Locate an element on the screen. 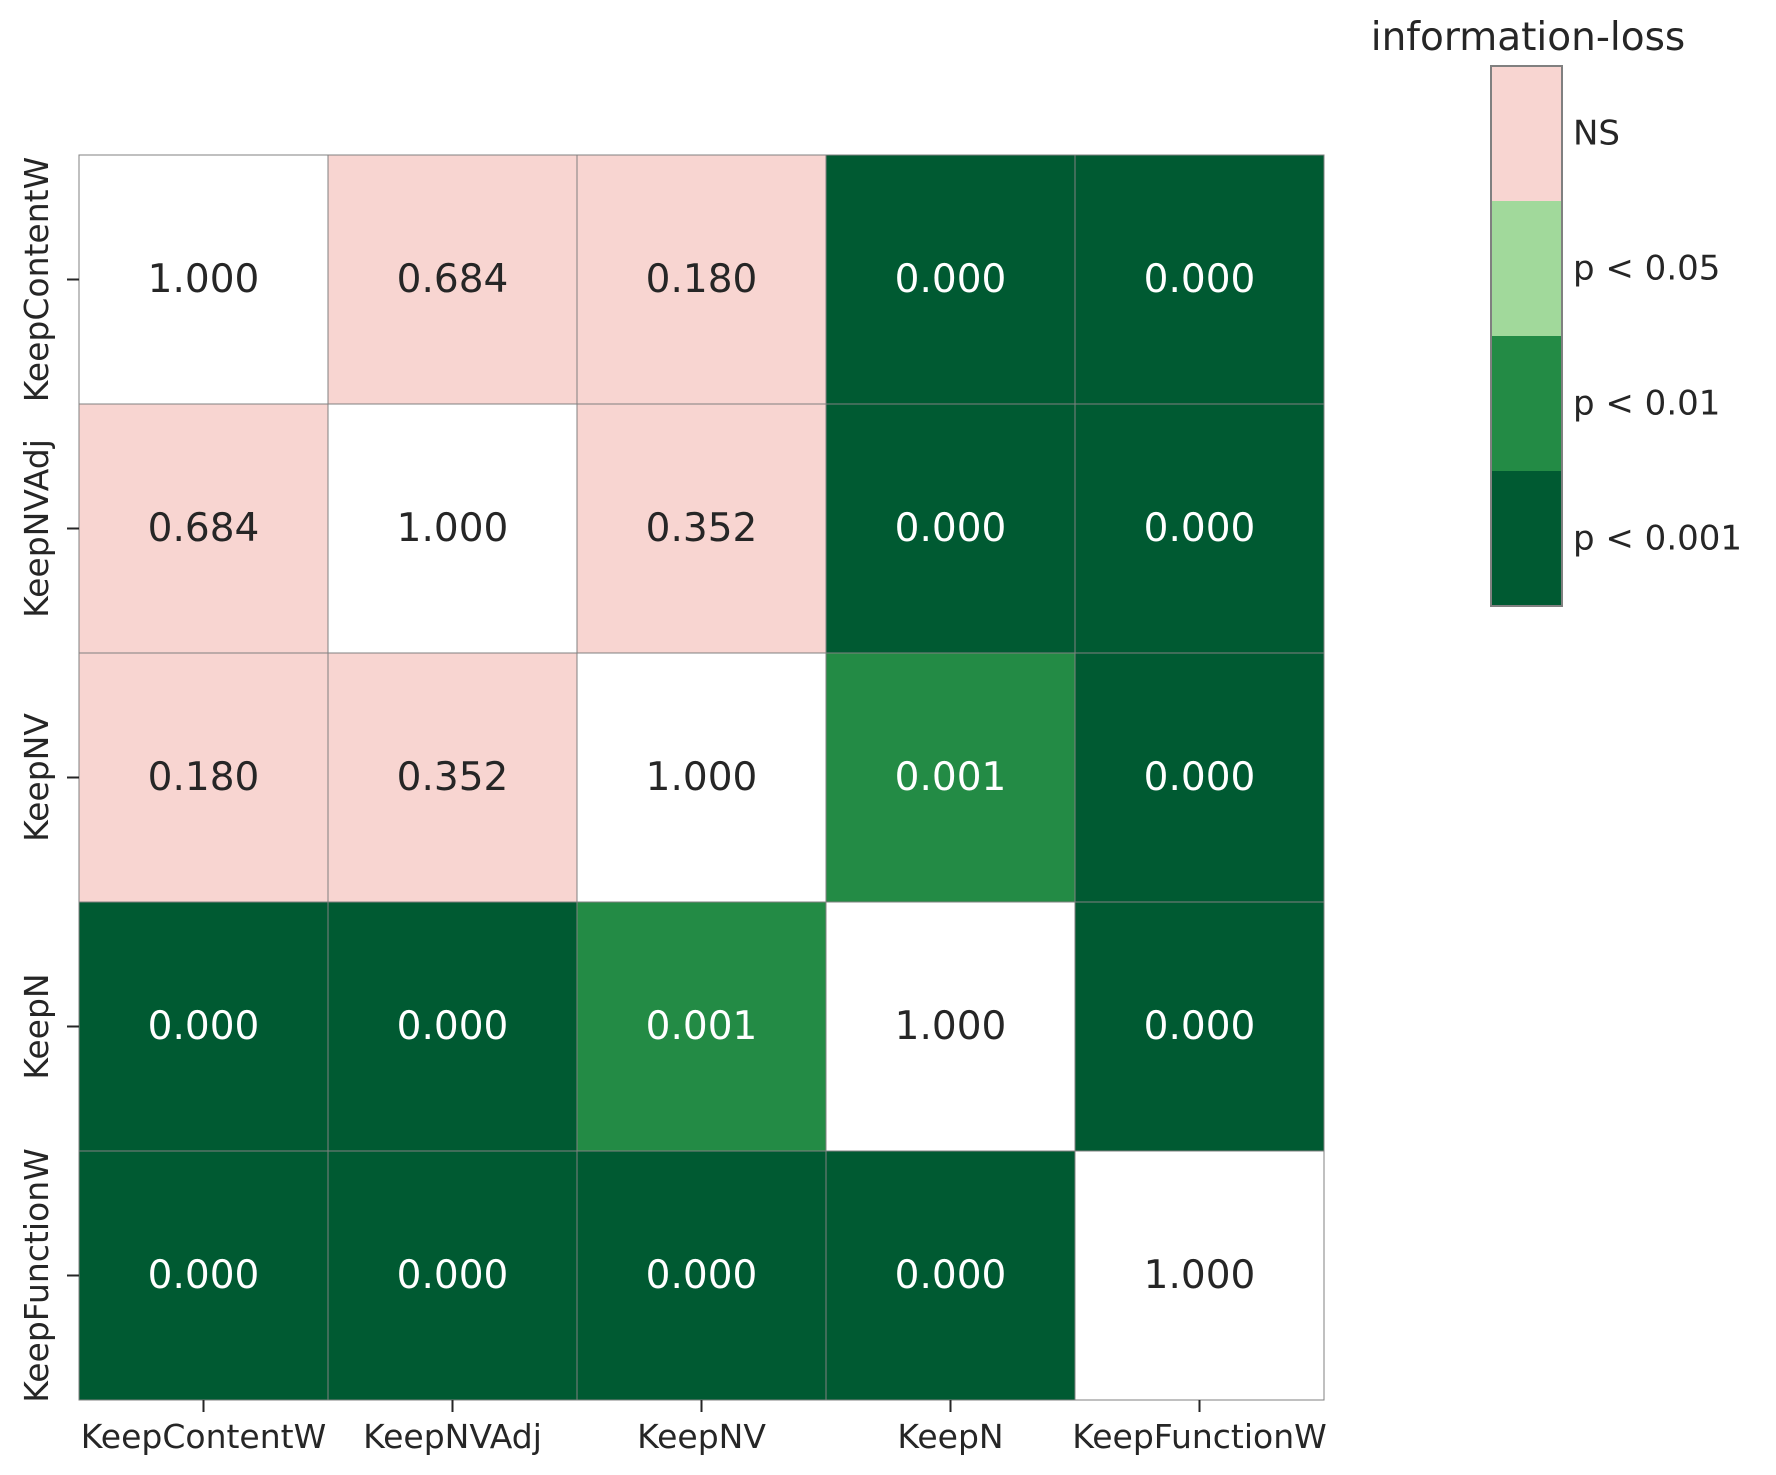 This screenshot has width=1776, height=1475. cell-value-4-2: 0.000 is located at coordinates (702, 1275).